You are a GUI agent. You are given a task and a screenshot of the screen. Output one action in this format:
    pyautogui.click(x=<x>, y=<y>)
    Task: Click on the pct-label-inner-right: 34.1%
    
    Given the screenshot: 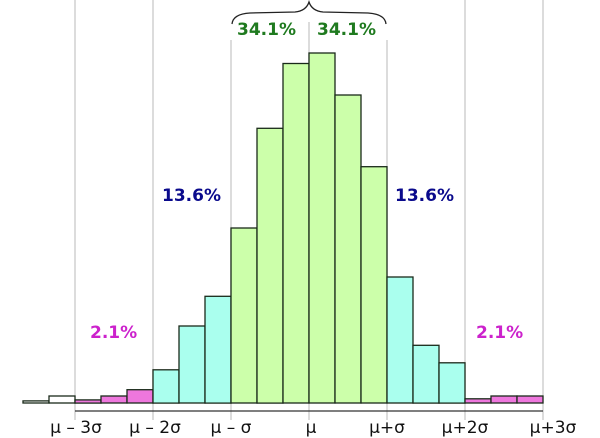 What is the action you would take?
    pyautogui.click(x=346, y=30)
    